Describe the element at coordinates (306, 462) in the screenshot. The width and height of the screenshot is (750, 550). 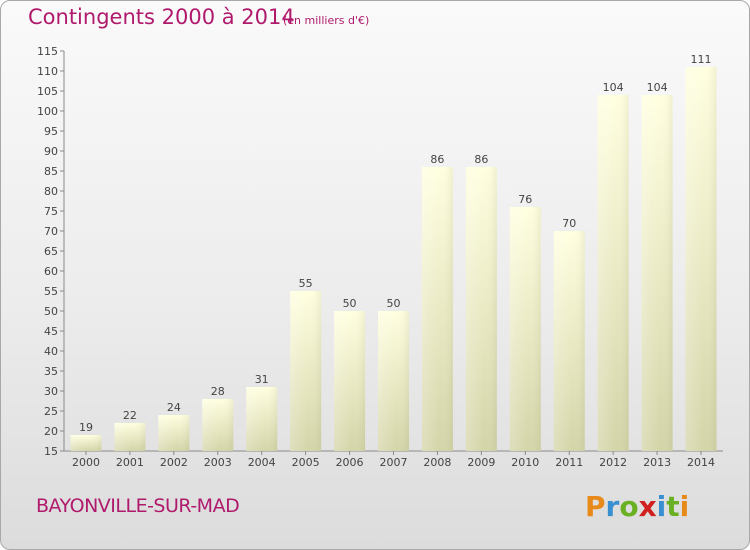
I see `x-tick-label-2005: 2005` at that location.